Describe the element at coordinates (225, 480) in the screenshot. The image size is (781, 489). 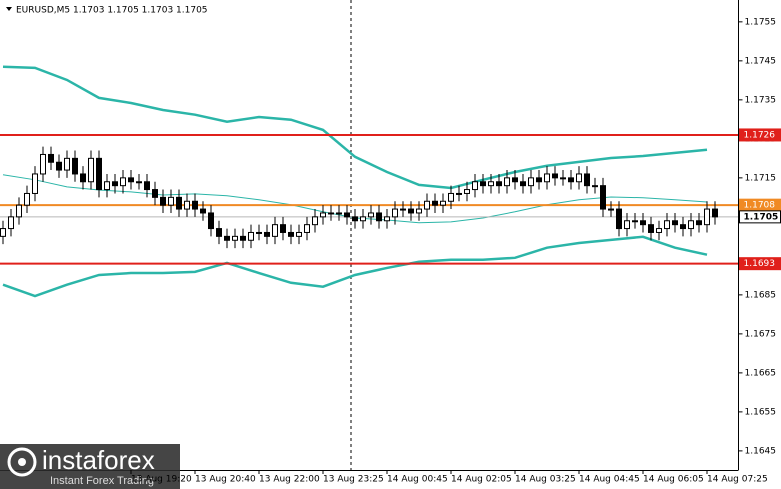
I see `x-tick-label: 13 Aug 20:40` at that location.